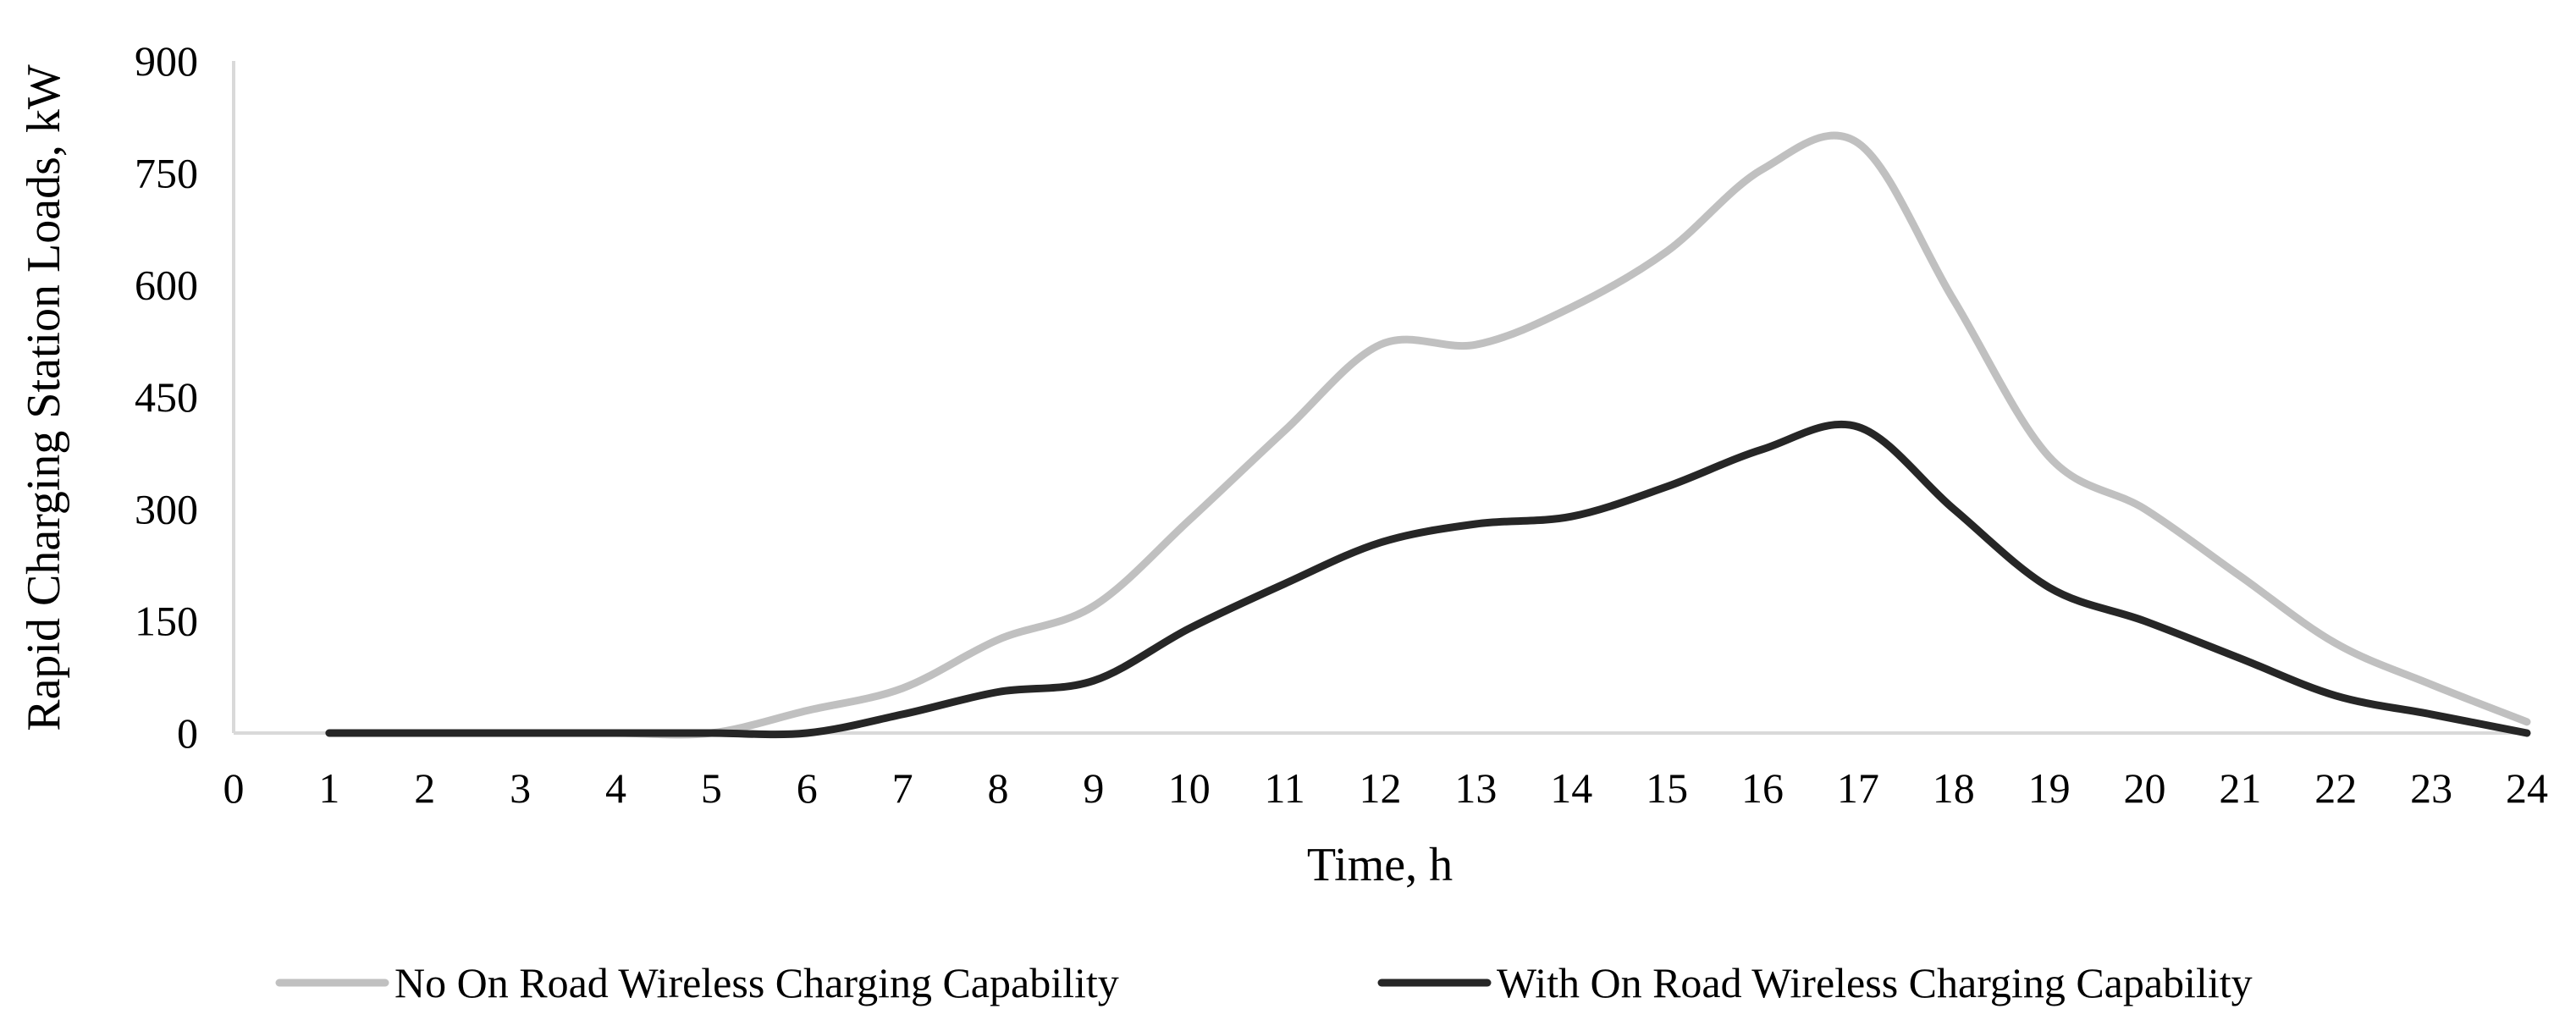 The width and height of the screenshot is (2576, 1031). What do you see at coordinates (1954, 788) in the screenshot?
I see `x-tick-label: 18` at bounding box center [1954, 788].